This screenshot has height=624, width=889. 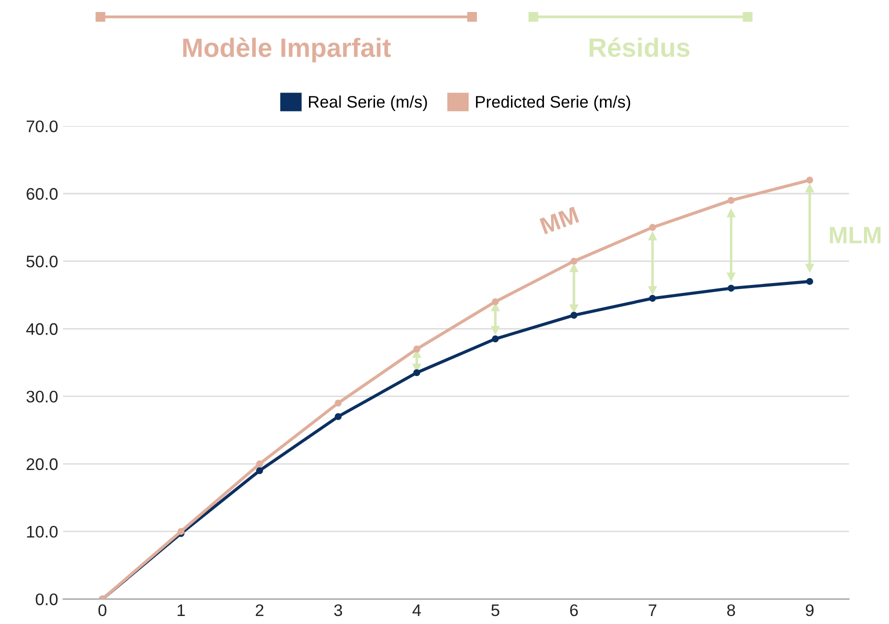 I want to click on y-tick-label: 10.0, so click(x=42, y=532).